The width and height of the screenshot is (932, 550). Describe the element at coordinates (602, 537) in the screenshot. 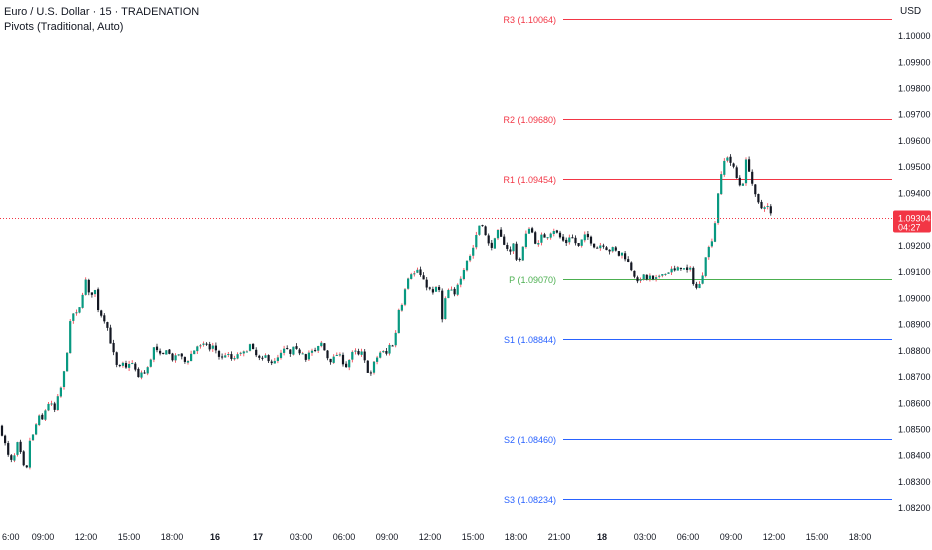

I see `time-tick-14: 18` at that location.